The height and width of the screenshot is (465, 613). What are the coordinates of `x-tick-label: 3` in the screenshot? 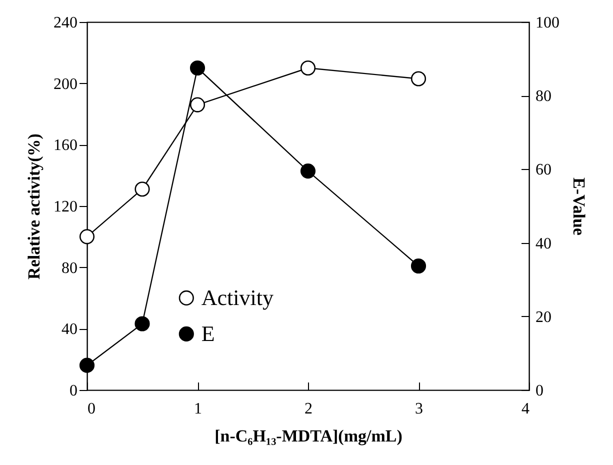 It's located at (419, 409).